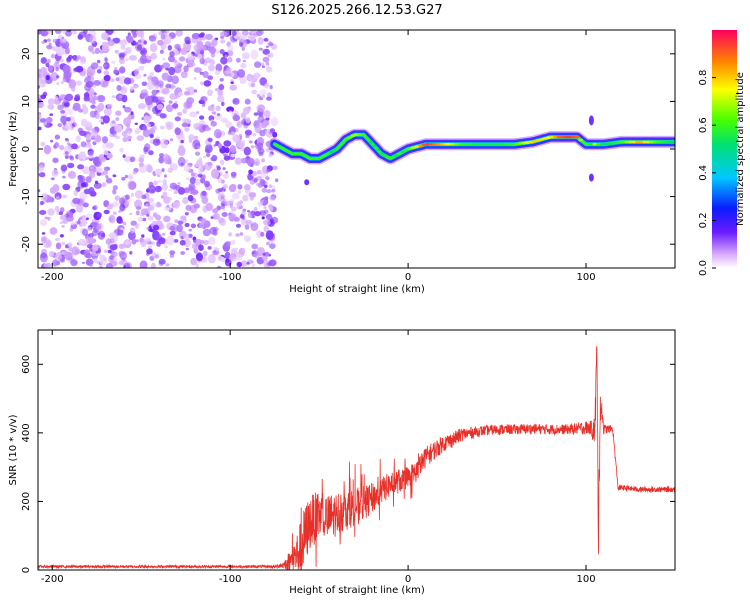  I want to click on colorbar-tick-label: 0.2, so click(703, 220).